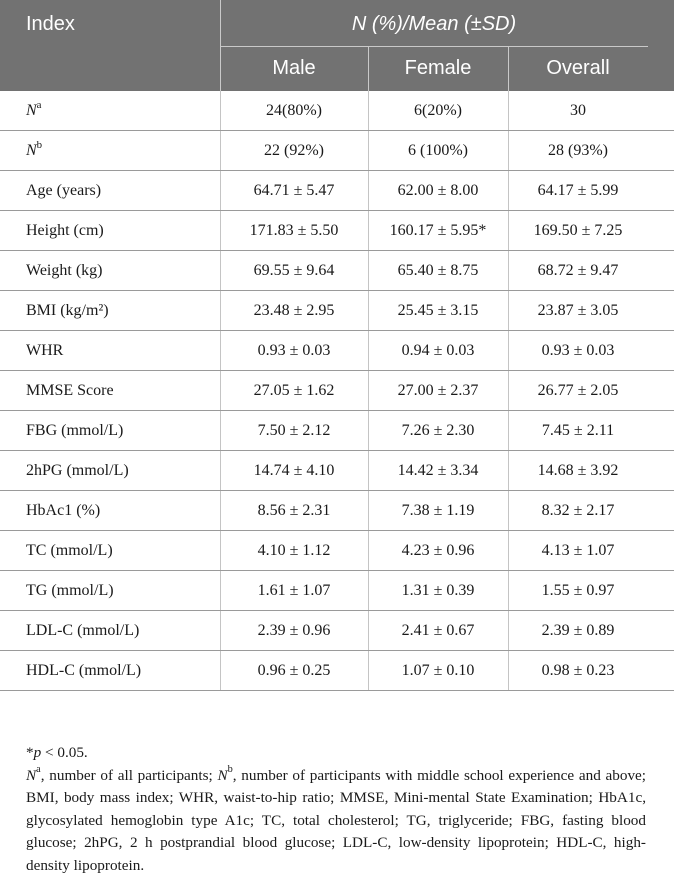 Image resolution: width=674 pixels, height=893 pixels. I want to click on female-value: 0.94 ± 0.03, so click(438, 350).